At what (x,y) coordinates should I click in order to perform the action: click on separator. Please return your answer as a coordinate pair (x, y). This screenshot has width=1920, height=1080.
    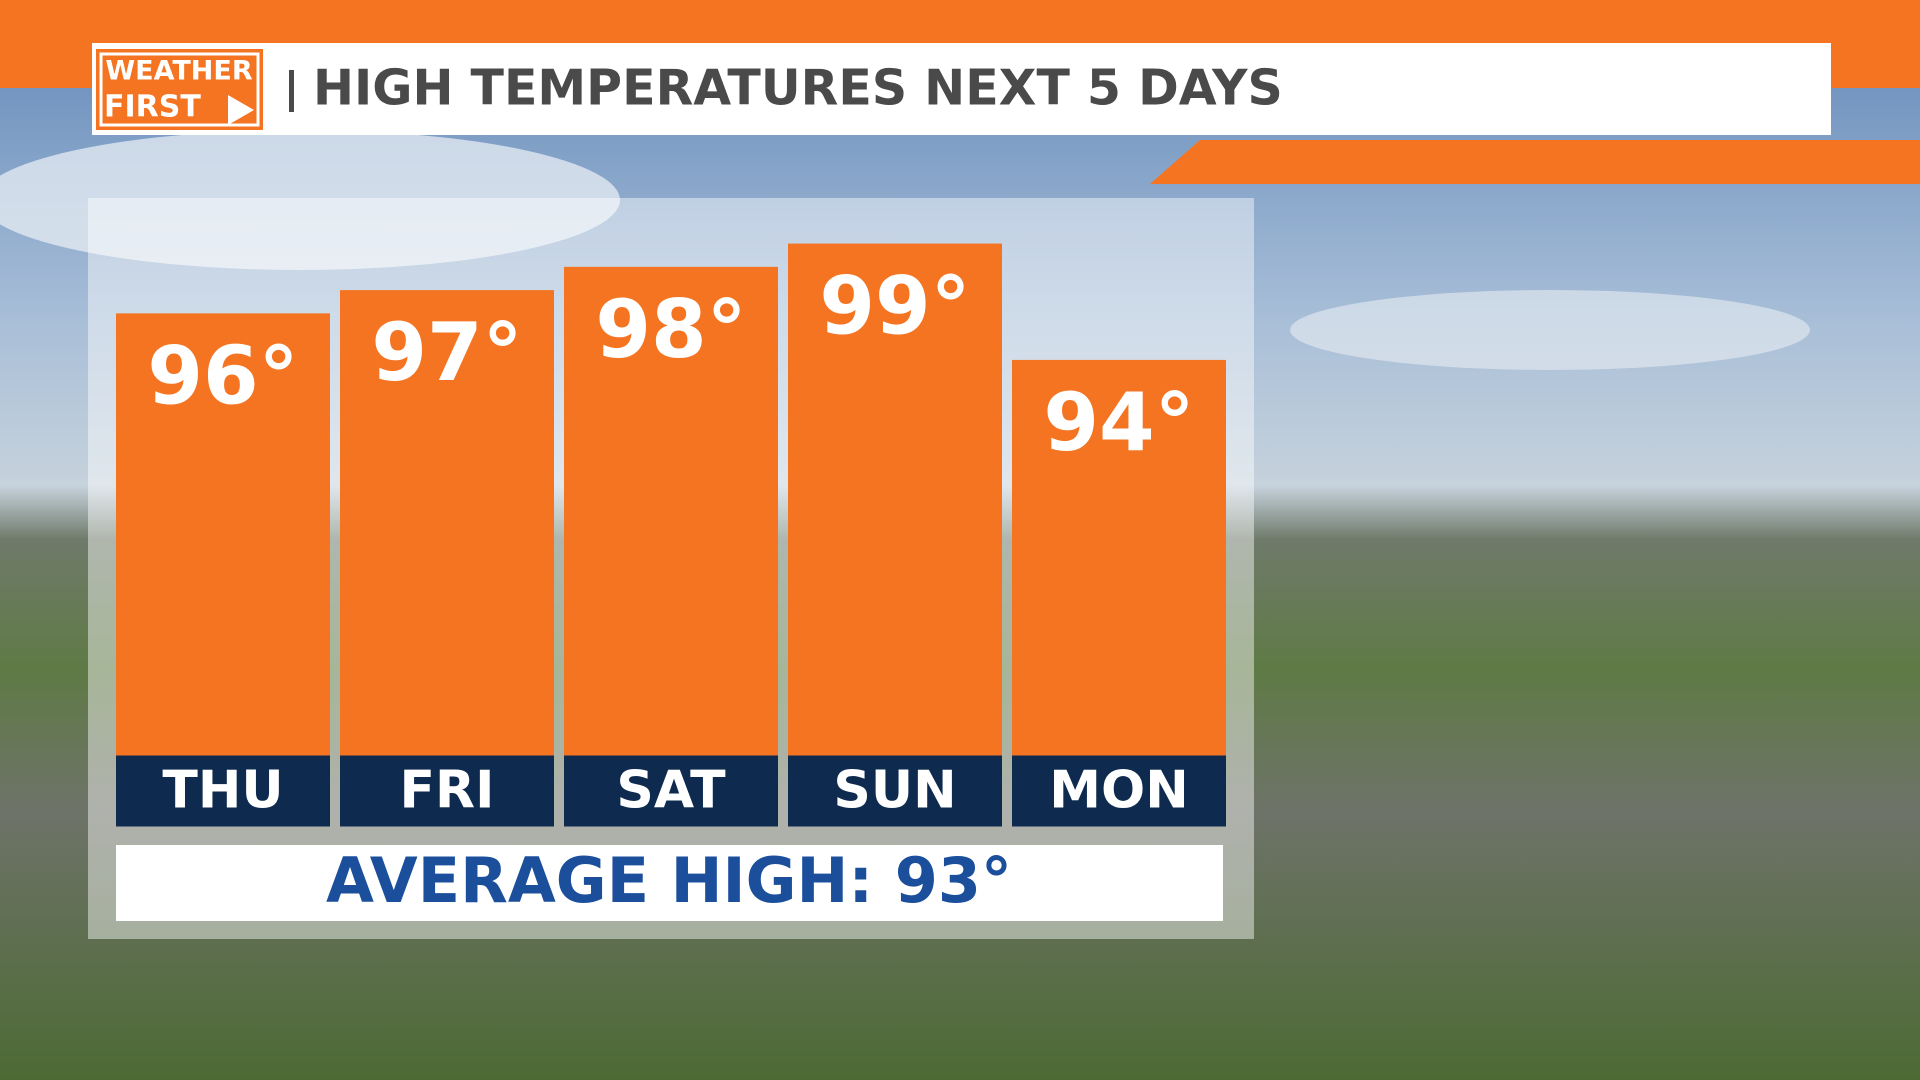
    Looking at the image, I should click on (291, 91).